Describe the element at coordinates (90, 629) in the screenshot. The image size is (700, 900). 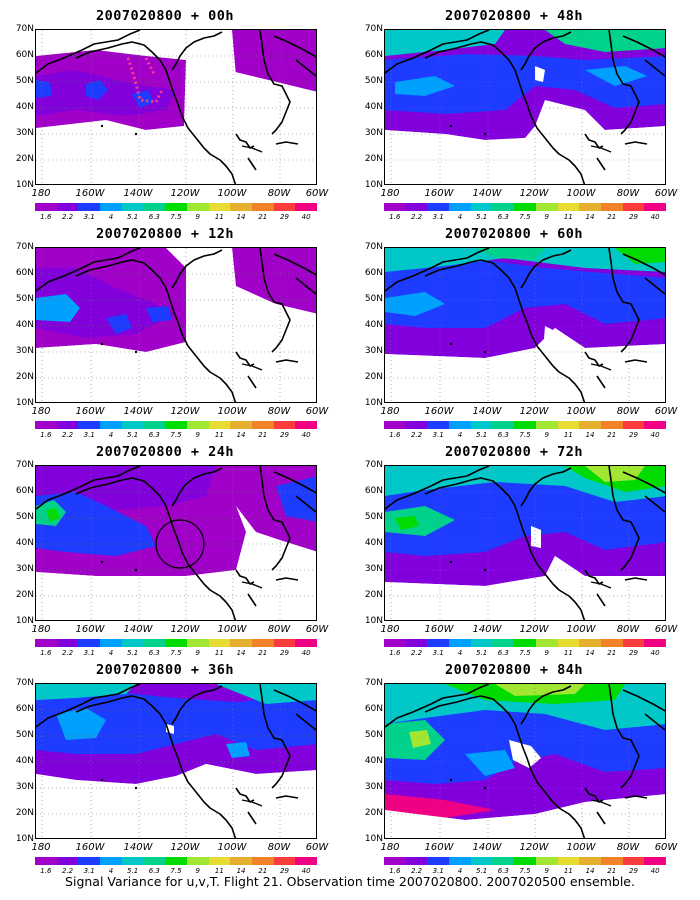
I see `longitude-label: 160W` at that location.